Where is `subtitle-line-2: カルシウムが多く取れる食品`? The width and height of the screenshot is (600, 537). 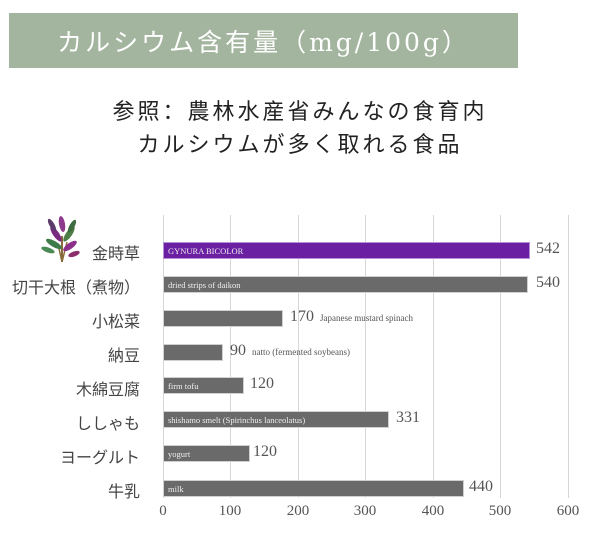 subtitle-line-2: カルシウムが多く取れる食品 is located at coordinates (300, 145).